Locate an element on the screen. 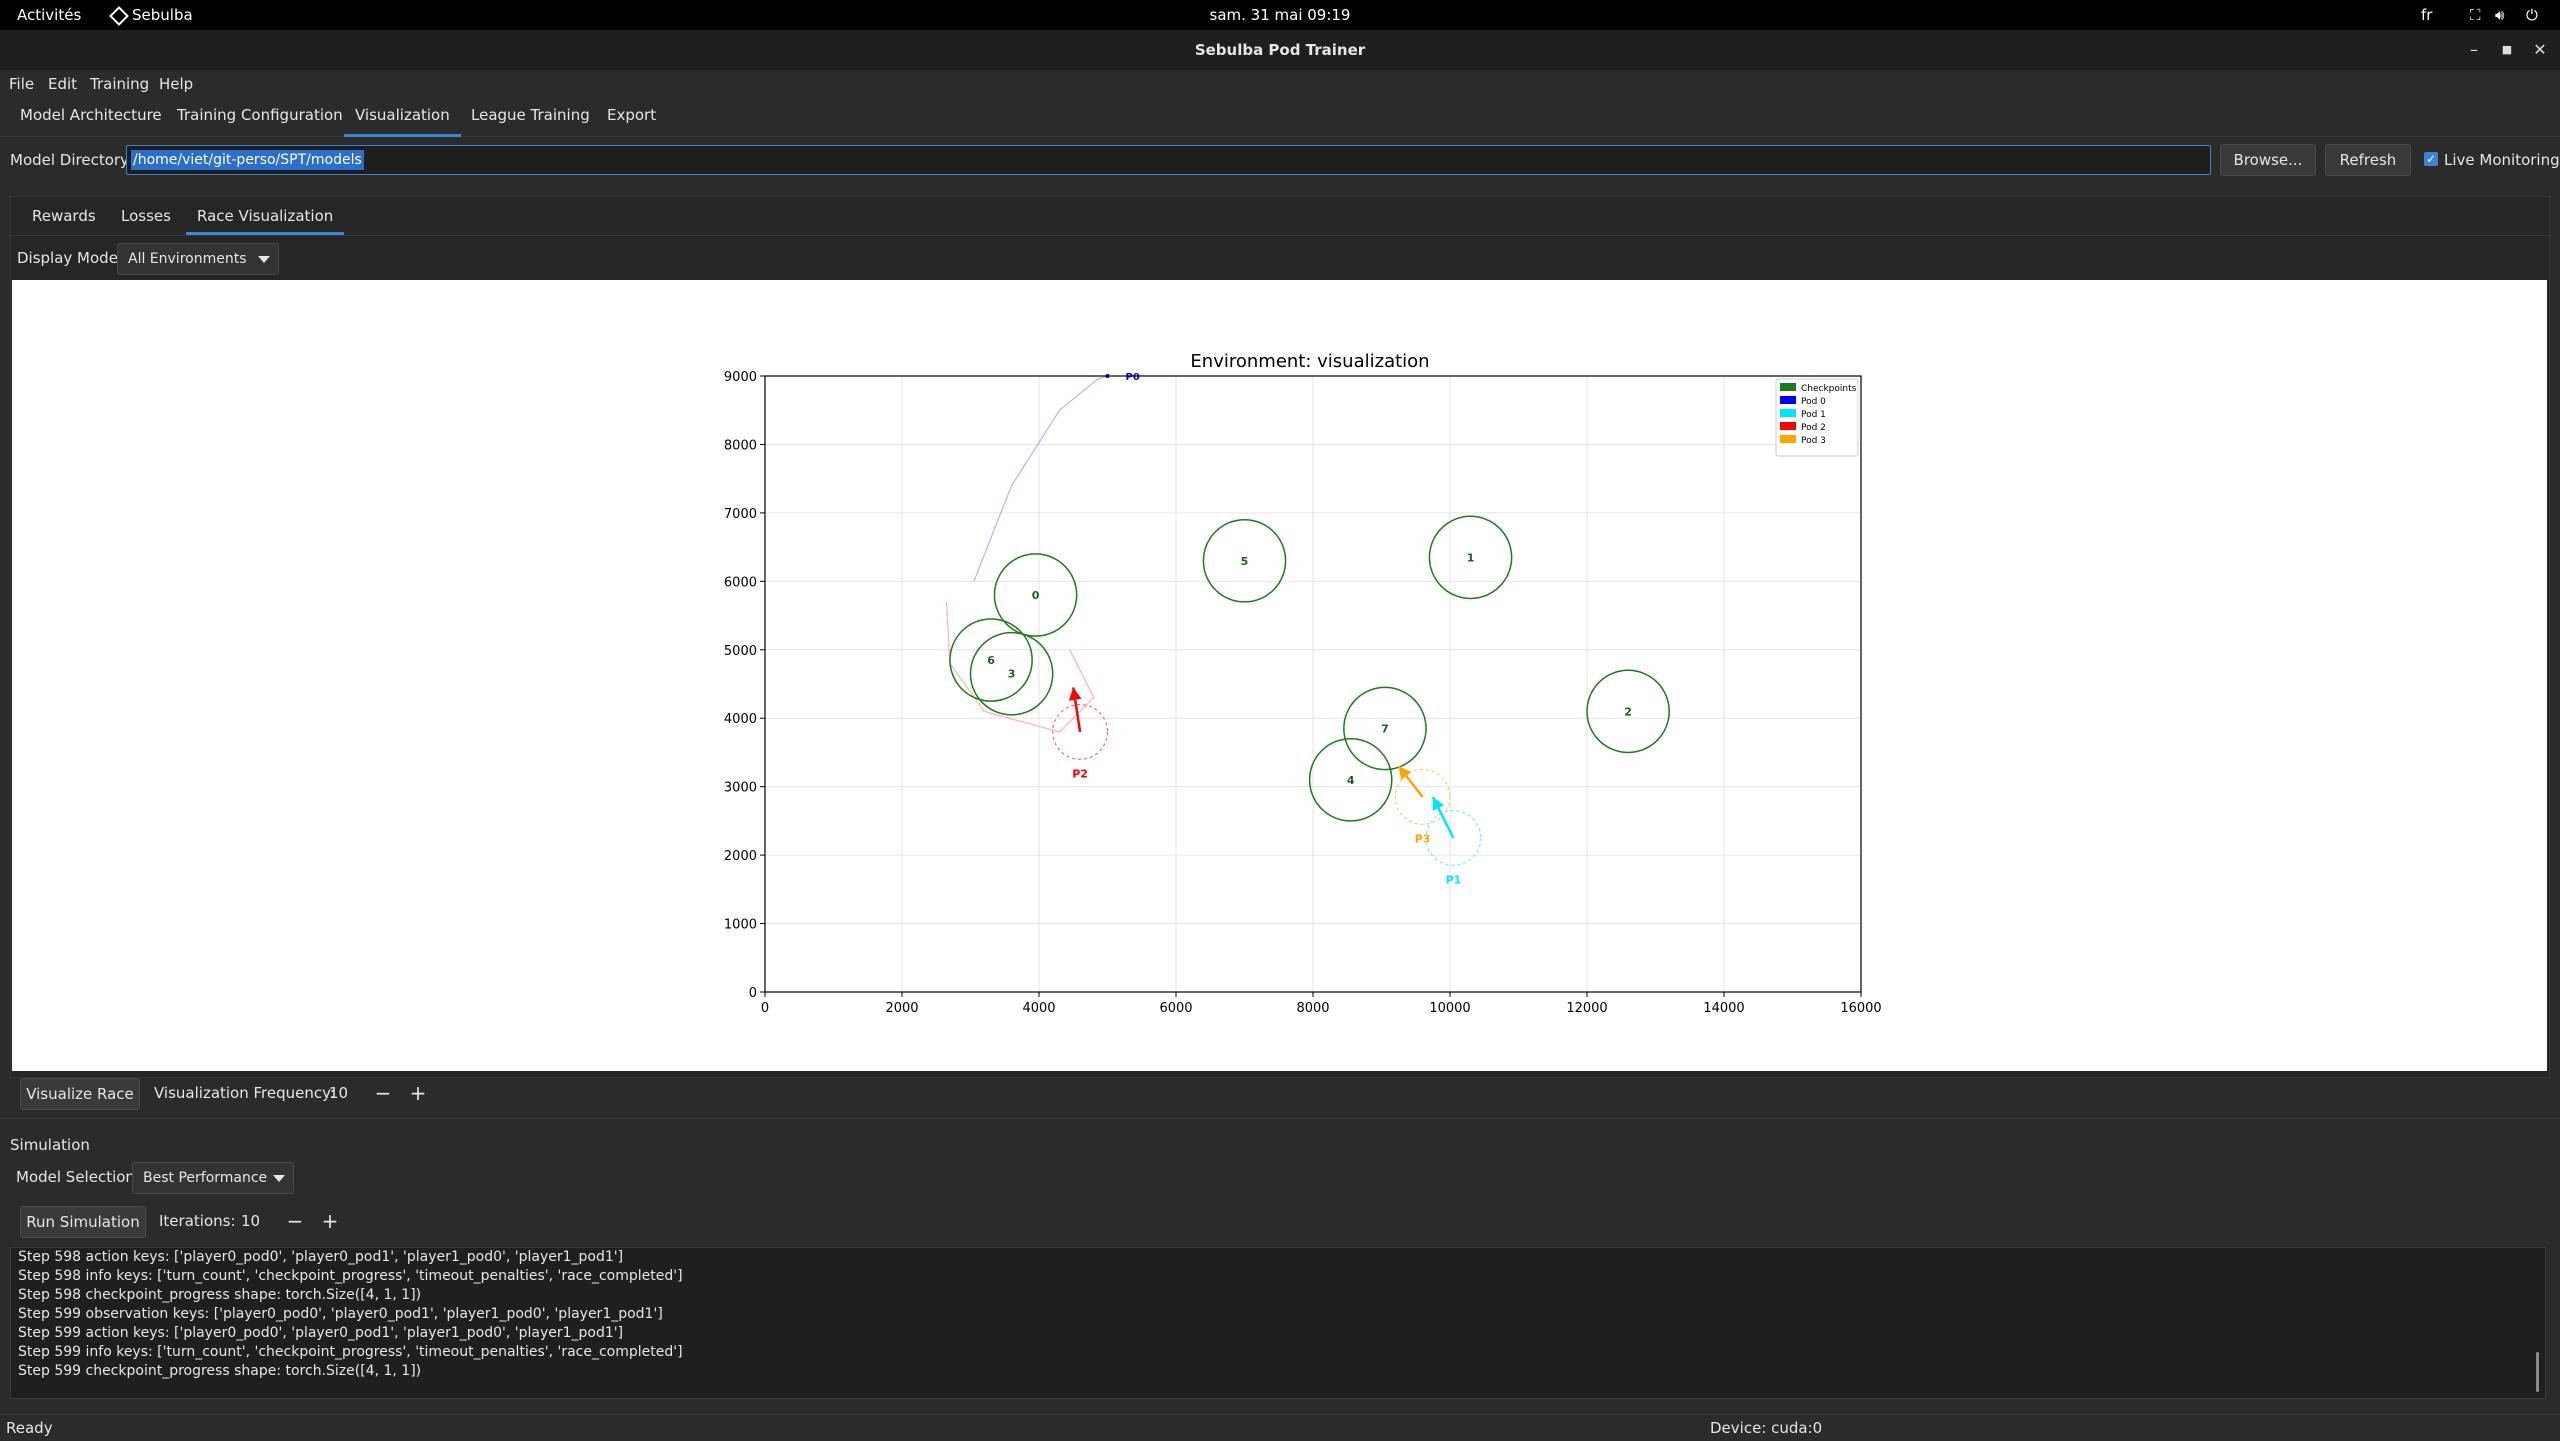 The width and height of the screenshot is (2560, 1441). status-text: Ready is located at coordinates (29, 1428).